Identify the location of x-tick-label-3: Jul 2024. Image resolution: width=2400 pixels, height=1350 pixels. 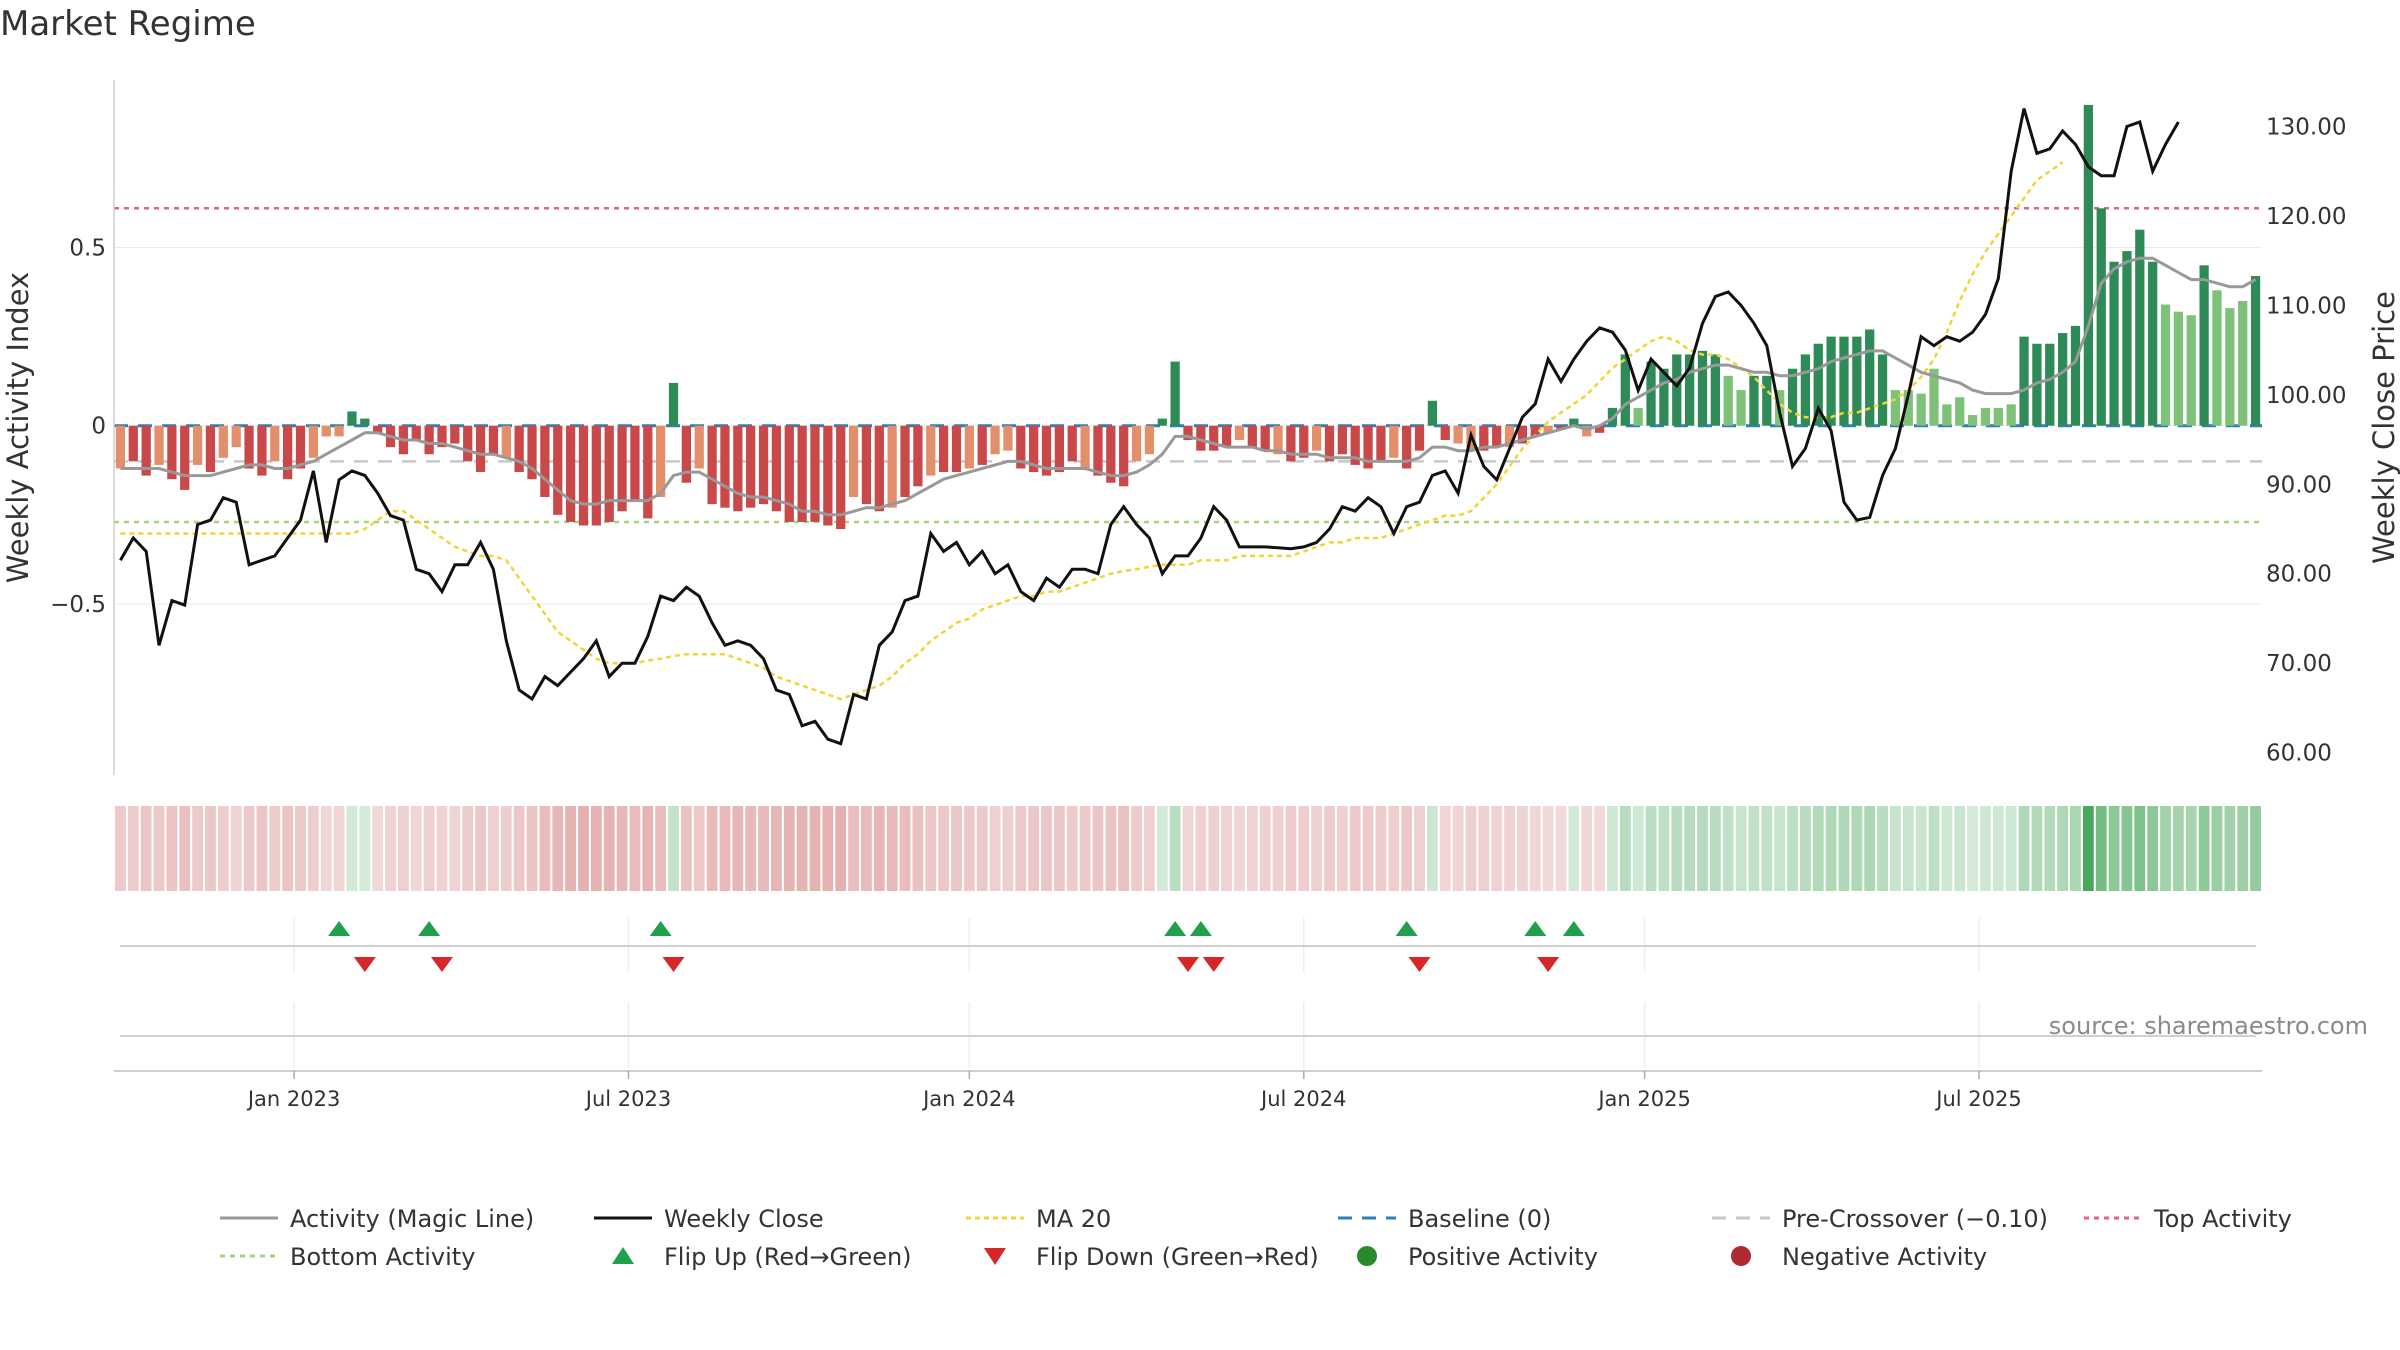
(1302, 1099).